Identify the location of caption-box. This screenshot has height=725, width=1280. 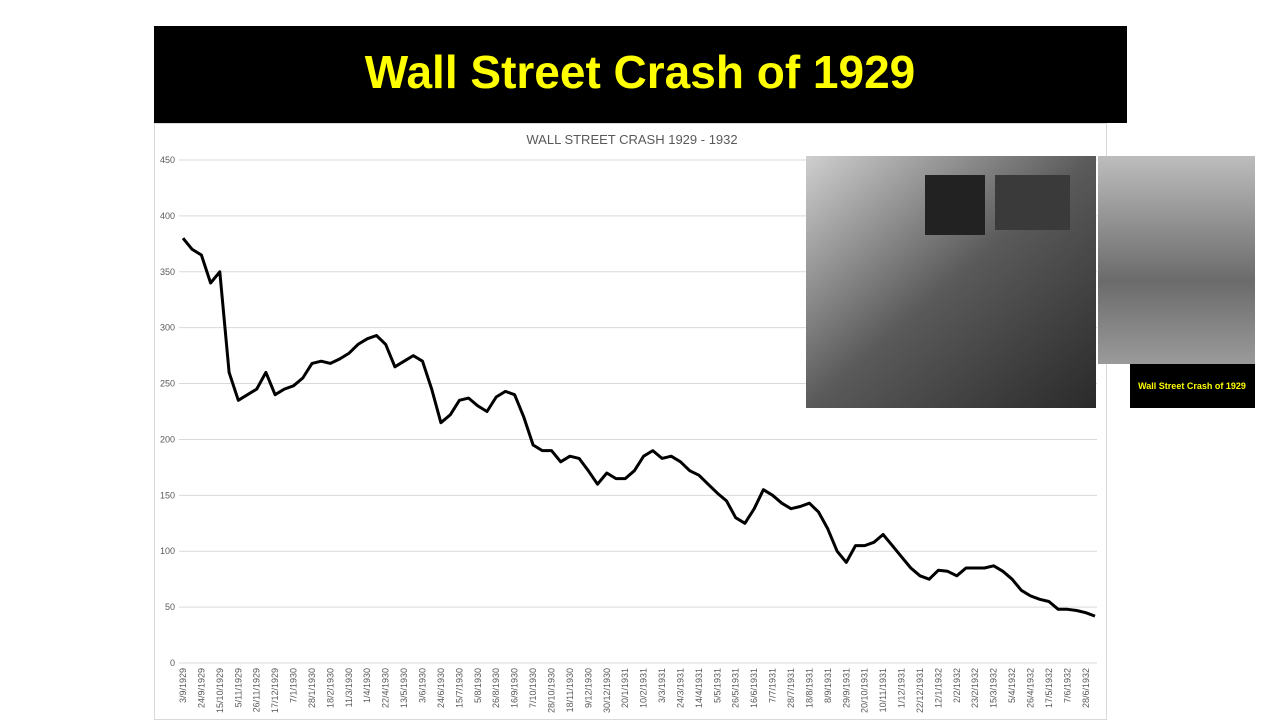
(1192, 386).